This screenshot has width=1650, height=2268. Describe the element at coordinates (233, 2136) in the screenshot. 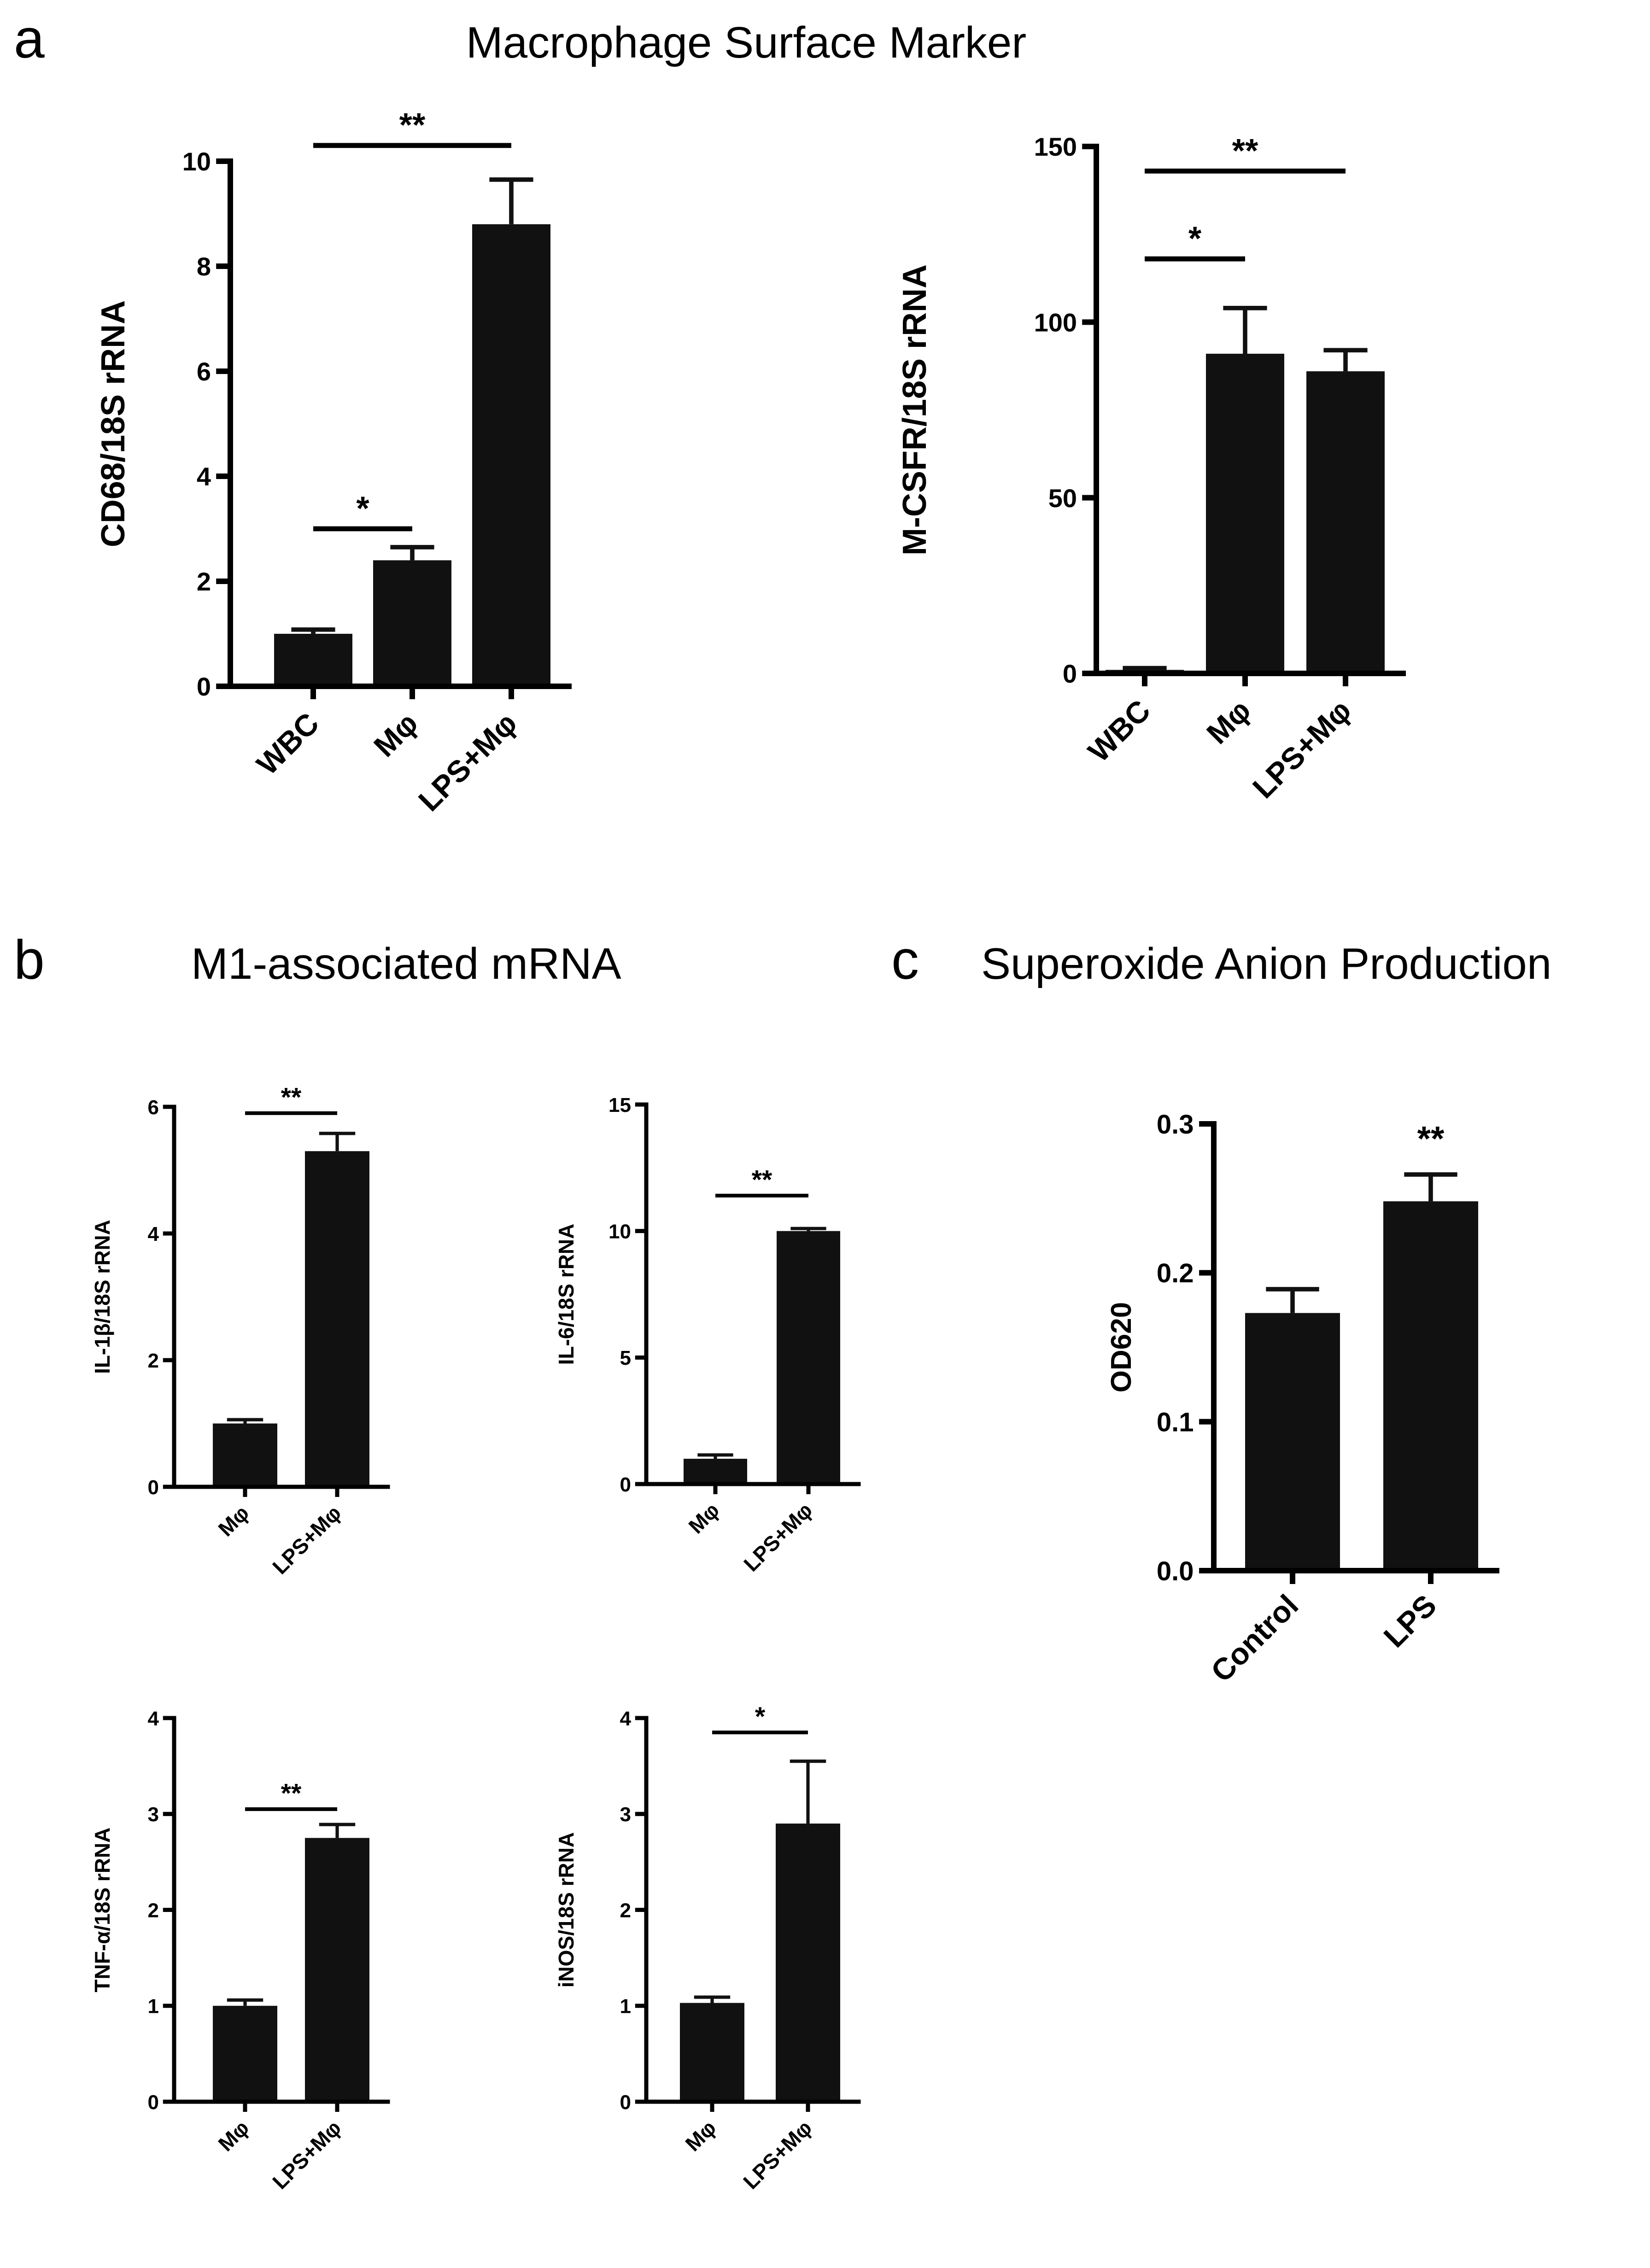

I see `tnfa-category-label-0: Mφ` at that location.